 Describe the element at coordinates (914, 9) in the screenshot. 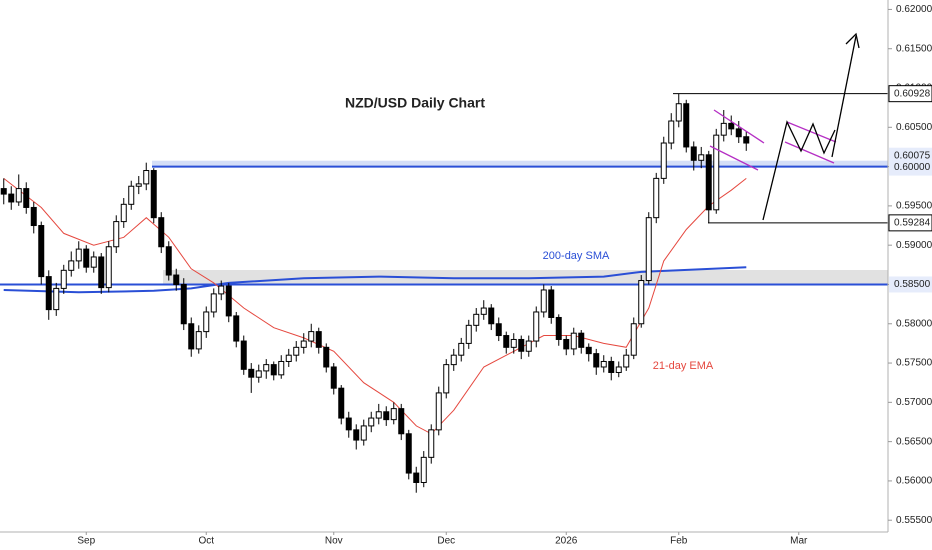

I see `y-tick-label: 0.62000` at that location.